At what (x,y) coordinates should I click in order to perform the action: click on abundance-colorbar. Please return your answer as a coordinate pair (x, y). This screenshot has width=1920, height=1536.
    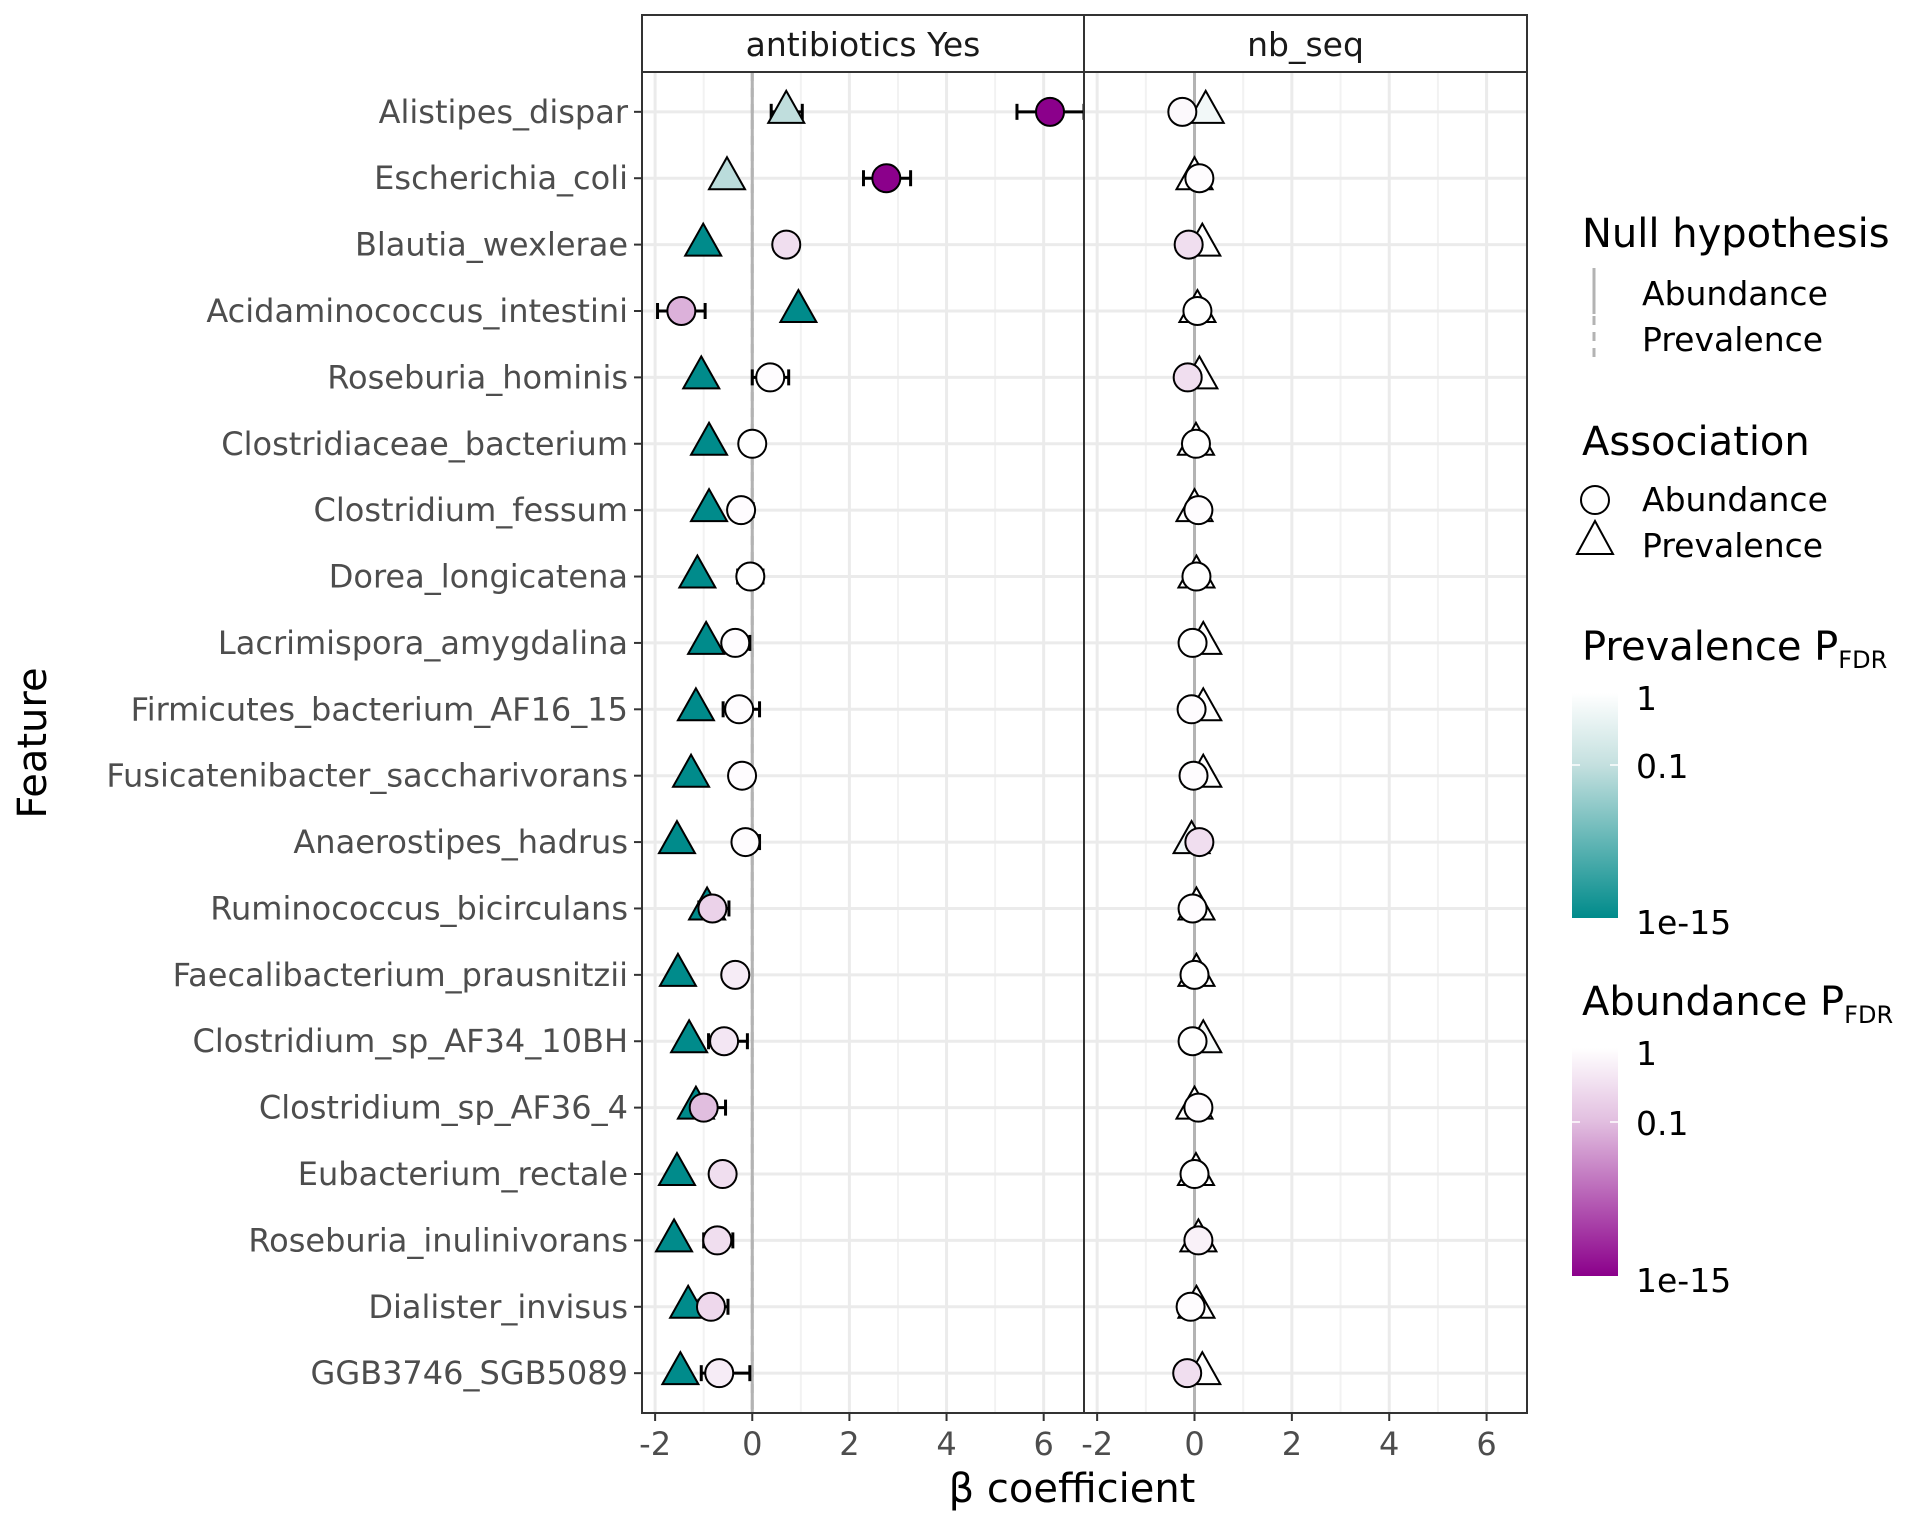
    Looking at the image, I should click on (1595, 1162).